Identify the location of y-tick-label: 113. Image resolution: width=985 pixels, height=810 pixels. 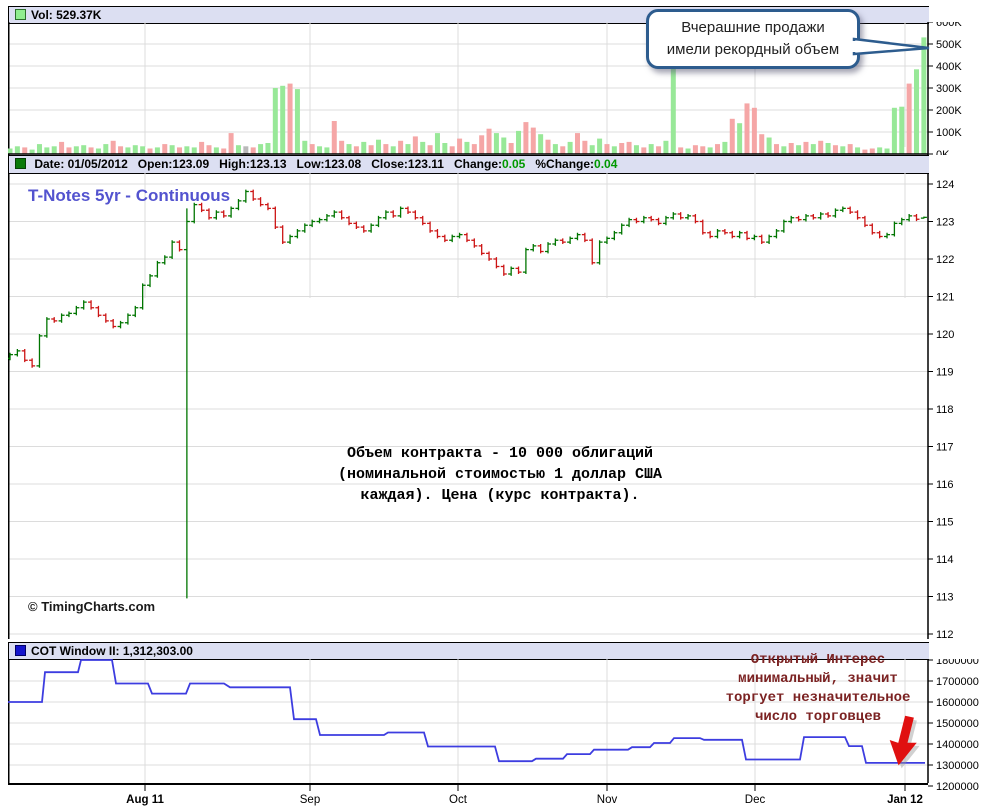
(945, 598).